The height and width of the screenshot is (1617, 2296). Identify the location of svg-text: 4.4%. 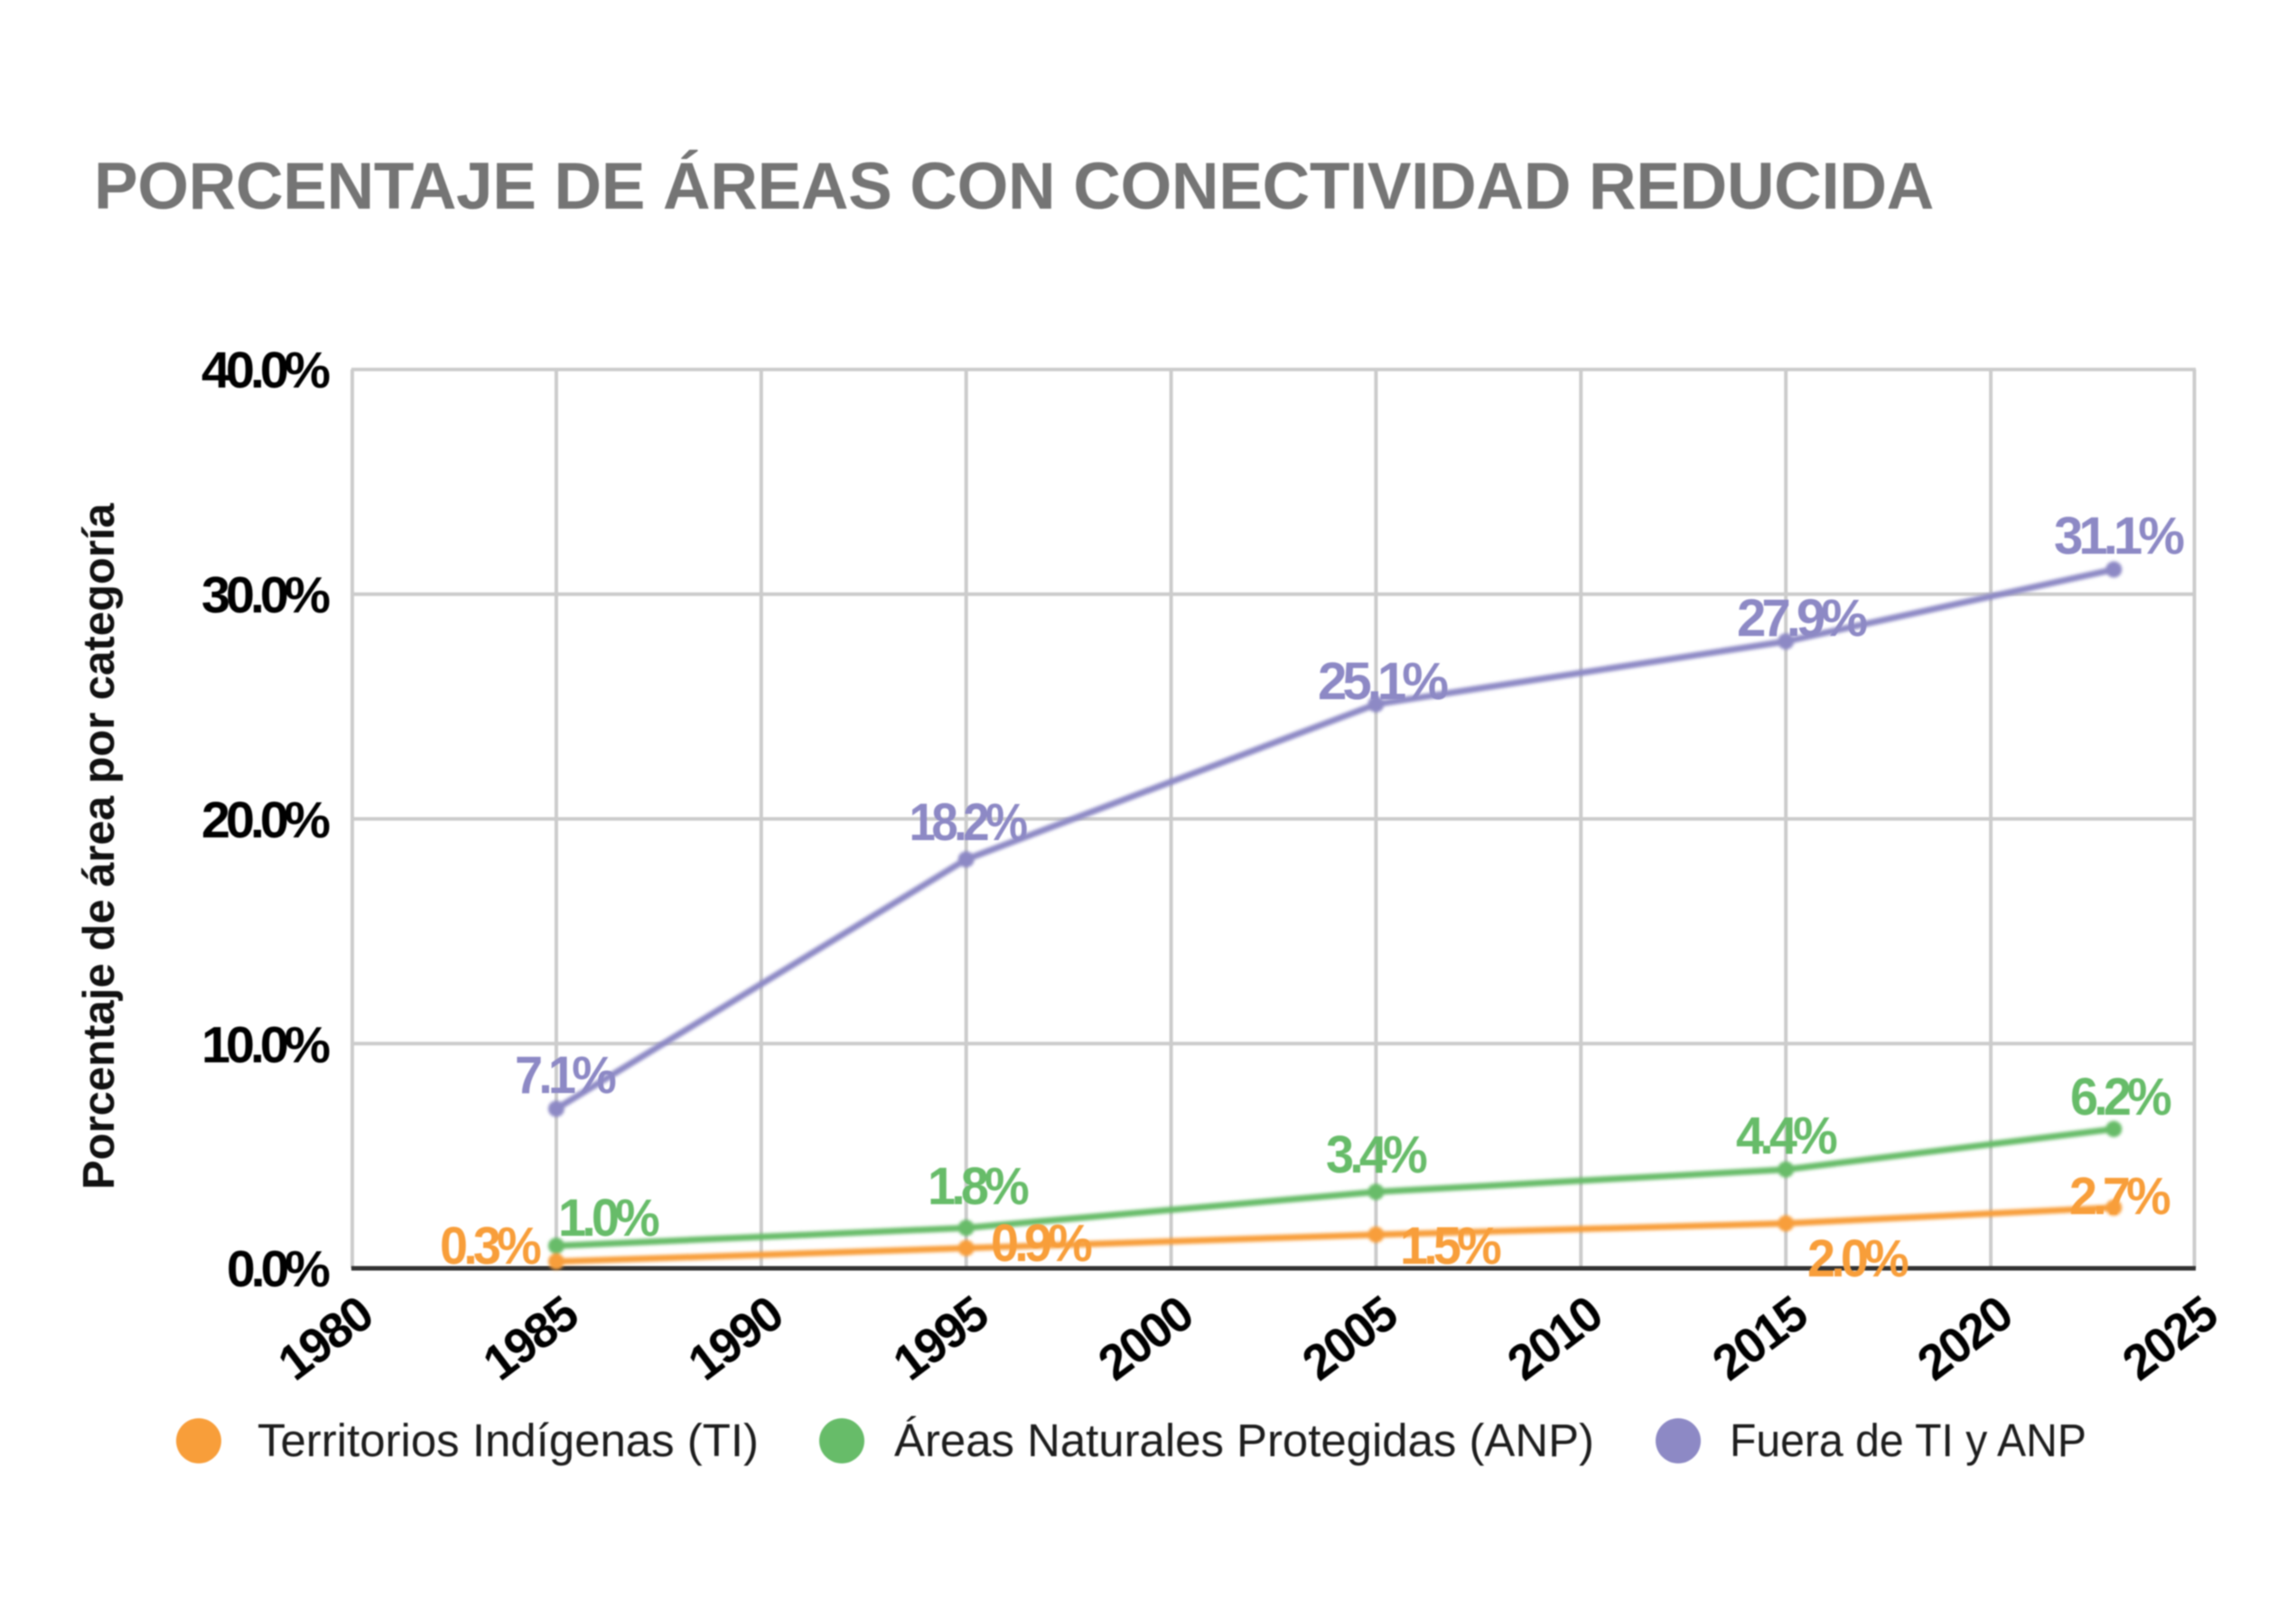
(1786, 1136).